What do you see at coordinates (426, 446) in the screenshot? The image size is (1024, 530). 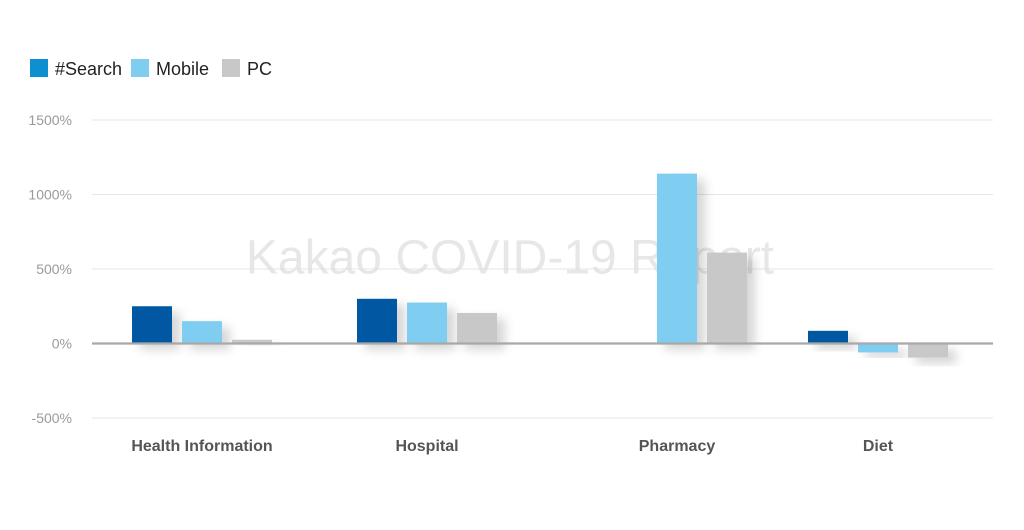 I see `category-label-1: Hospital` at bounding box center [426, 446].